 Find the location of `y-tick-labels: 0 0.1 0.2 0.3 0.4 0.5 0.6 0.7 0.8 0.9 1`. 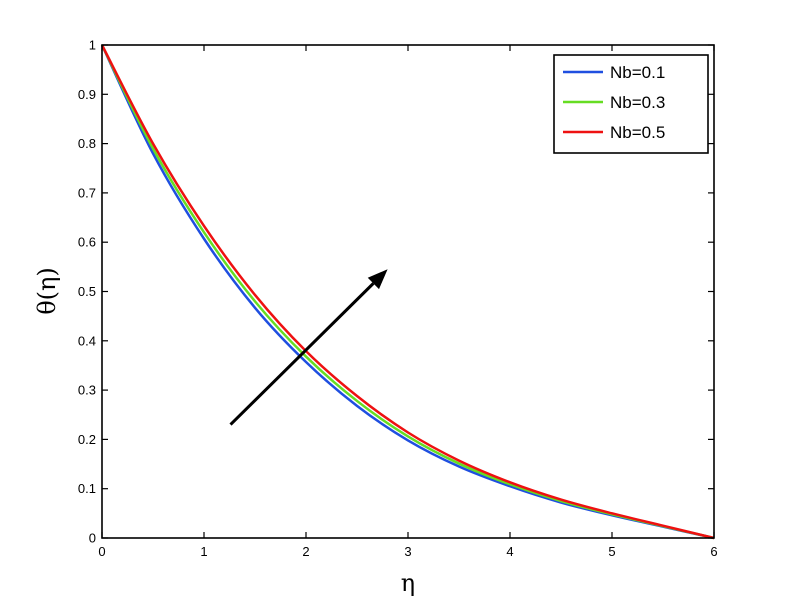

y-tick-labels: 0 0.1 0.2 0.3 0.4 0.5 0.6 0.7 0.8 0.9 1 is located at coordinates (87, 292).